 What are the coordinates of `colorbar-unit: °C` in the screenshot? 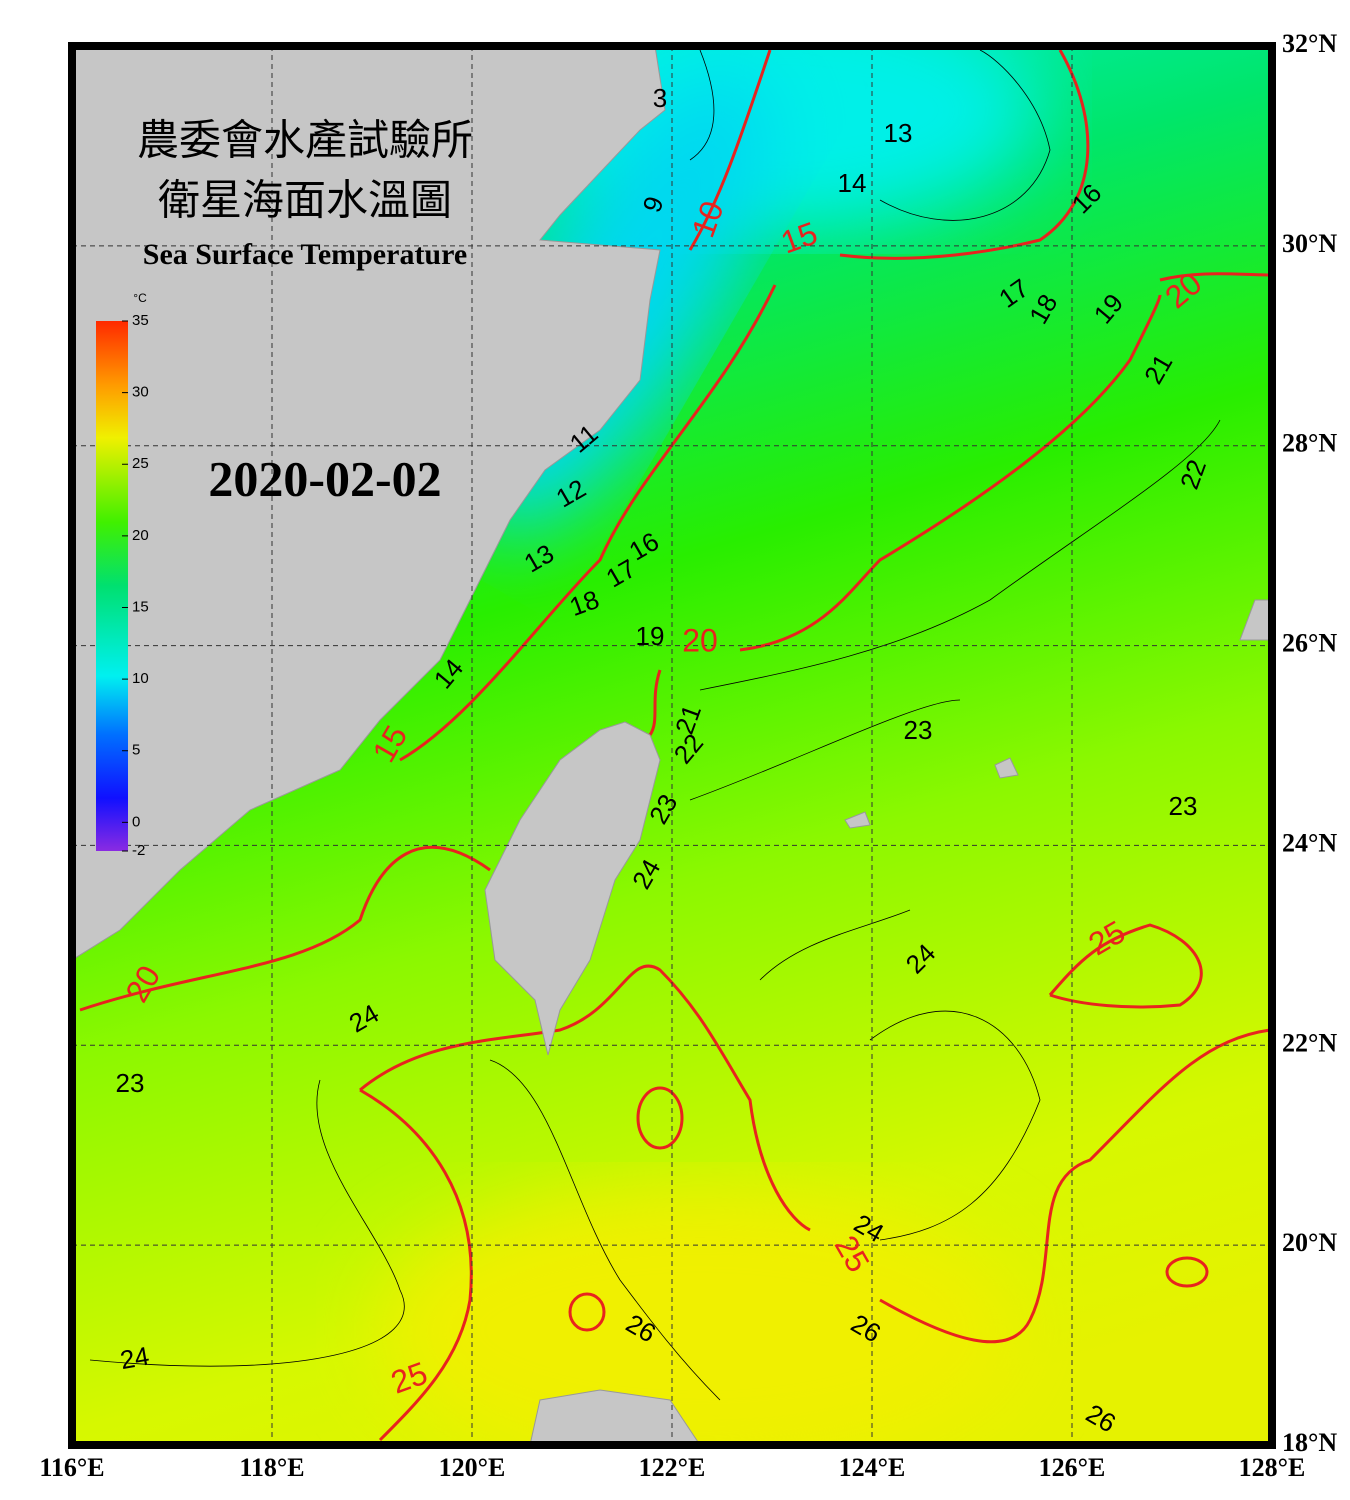 It's located at (140, 298).